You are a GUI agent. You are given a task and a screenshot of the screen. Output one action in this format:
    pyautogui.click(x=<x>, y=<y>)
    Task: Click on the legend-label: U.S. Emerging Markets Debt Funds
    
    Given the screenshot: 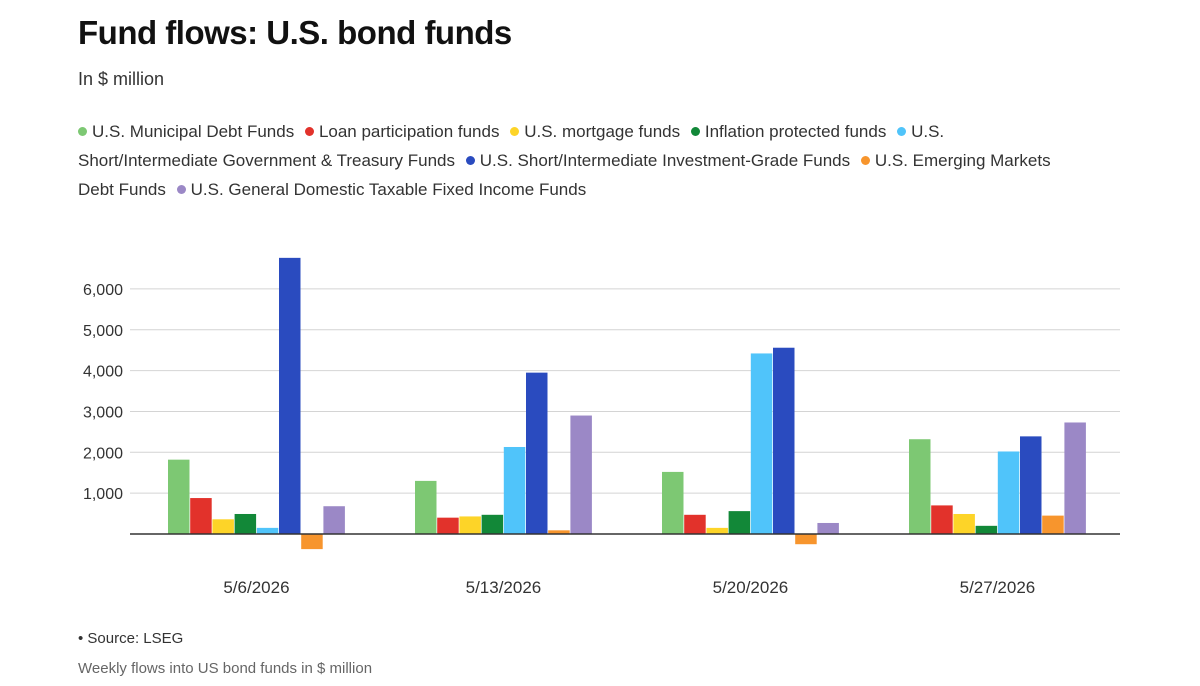 What is the action you would take?
    pyautogui.click(x=564, y=175)
    